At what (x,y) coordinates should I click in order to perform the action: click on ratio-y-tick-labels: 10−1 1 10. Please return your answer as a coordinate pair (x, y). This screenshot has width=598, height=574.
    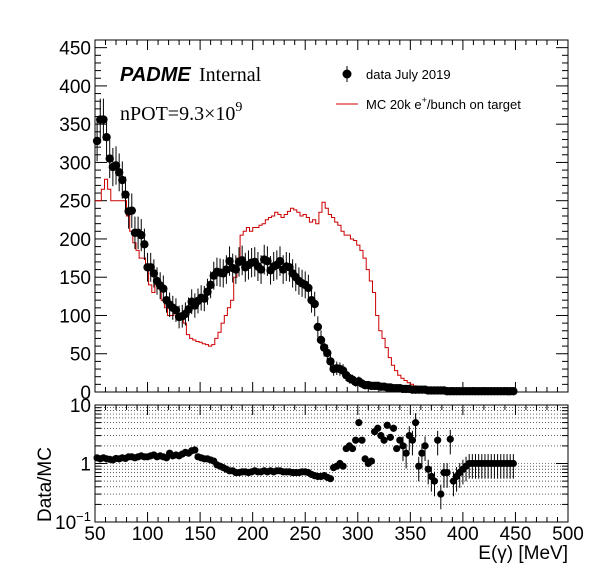
    Looking at the image, I should click on (73, 465).